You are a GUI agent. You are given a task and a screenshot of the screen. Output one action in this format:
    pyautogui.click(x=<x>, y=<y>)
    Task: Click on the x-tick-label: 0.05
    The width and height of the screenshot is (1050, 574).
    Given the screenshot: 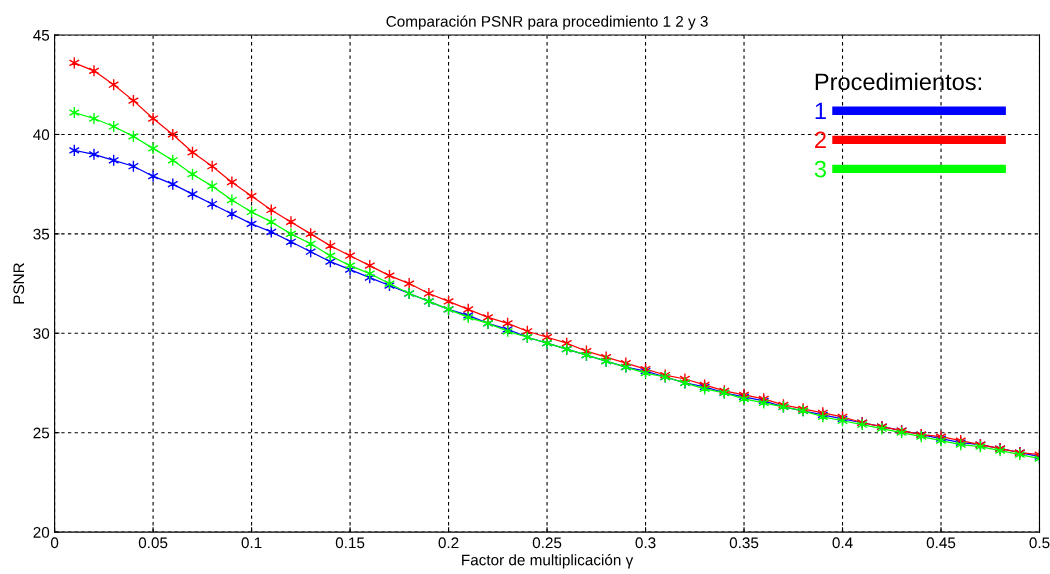 What is the action you would take?
    pyautogui.click(x=153, y=543)
    